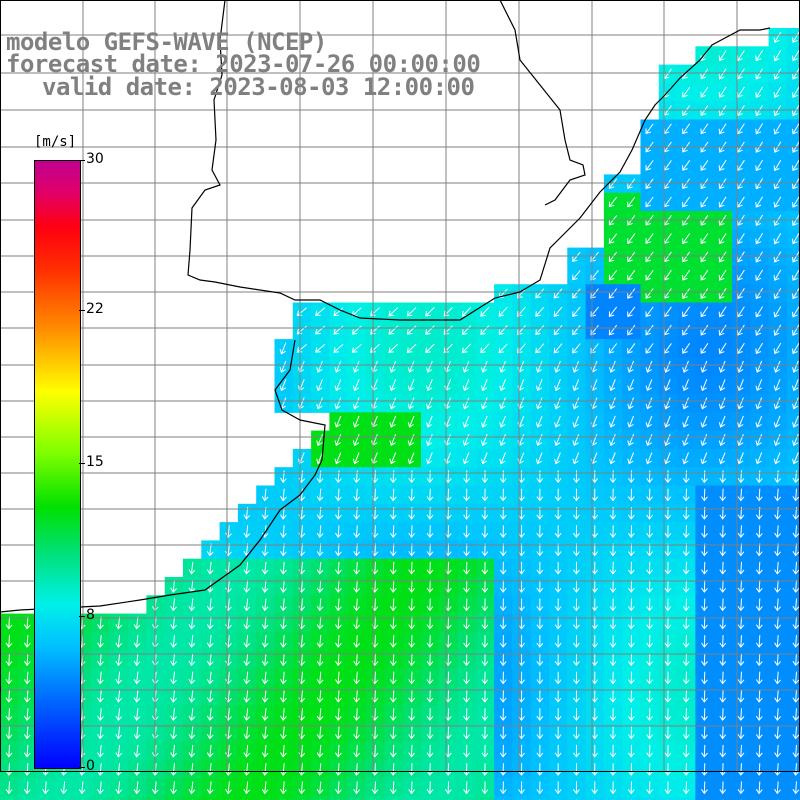 The image size is (800, 800). Describe the element at coordinates (57, 464) in the screenshot. I see `colorbar` at that location.